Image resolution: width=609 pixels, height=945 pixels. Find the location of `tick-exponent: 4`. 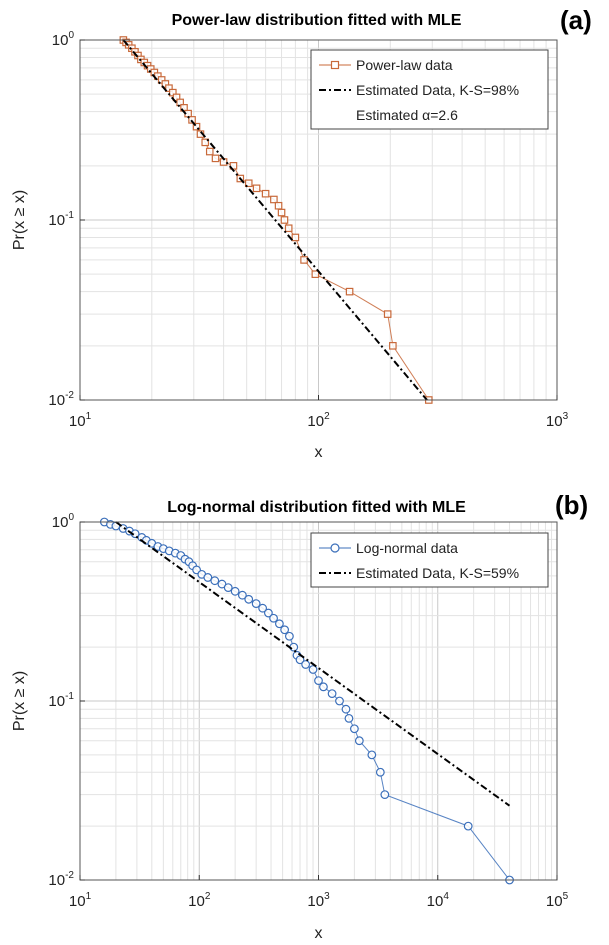

tick-exponent: 4 is located at coordinates (446, 896).